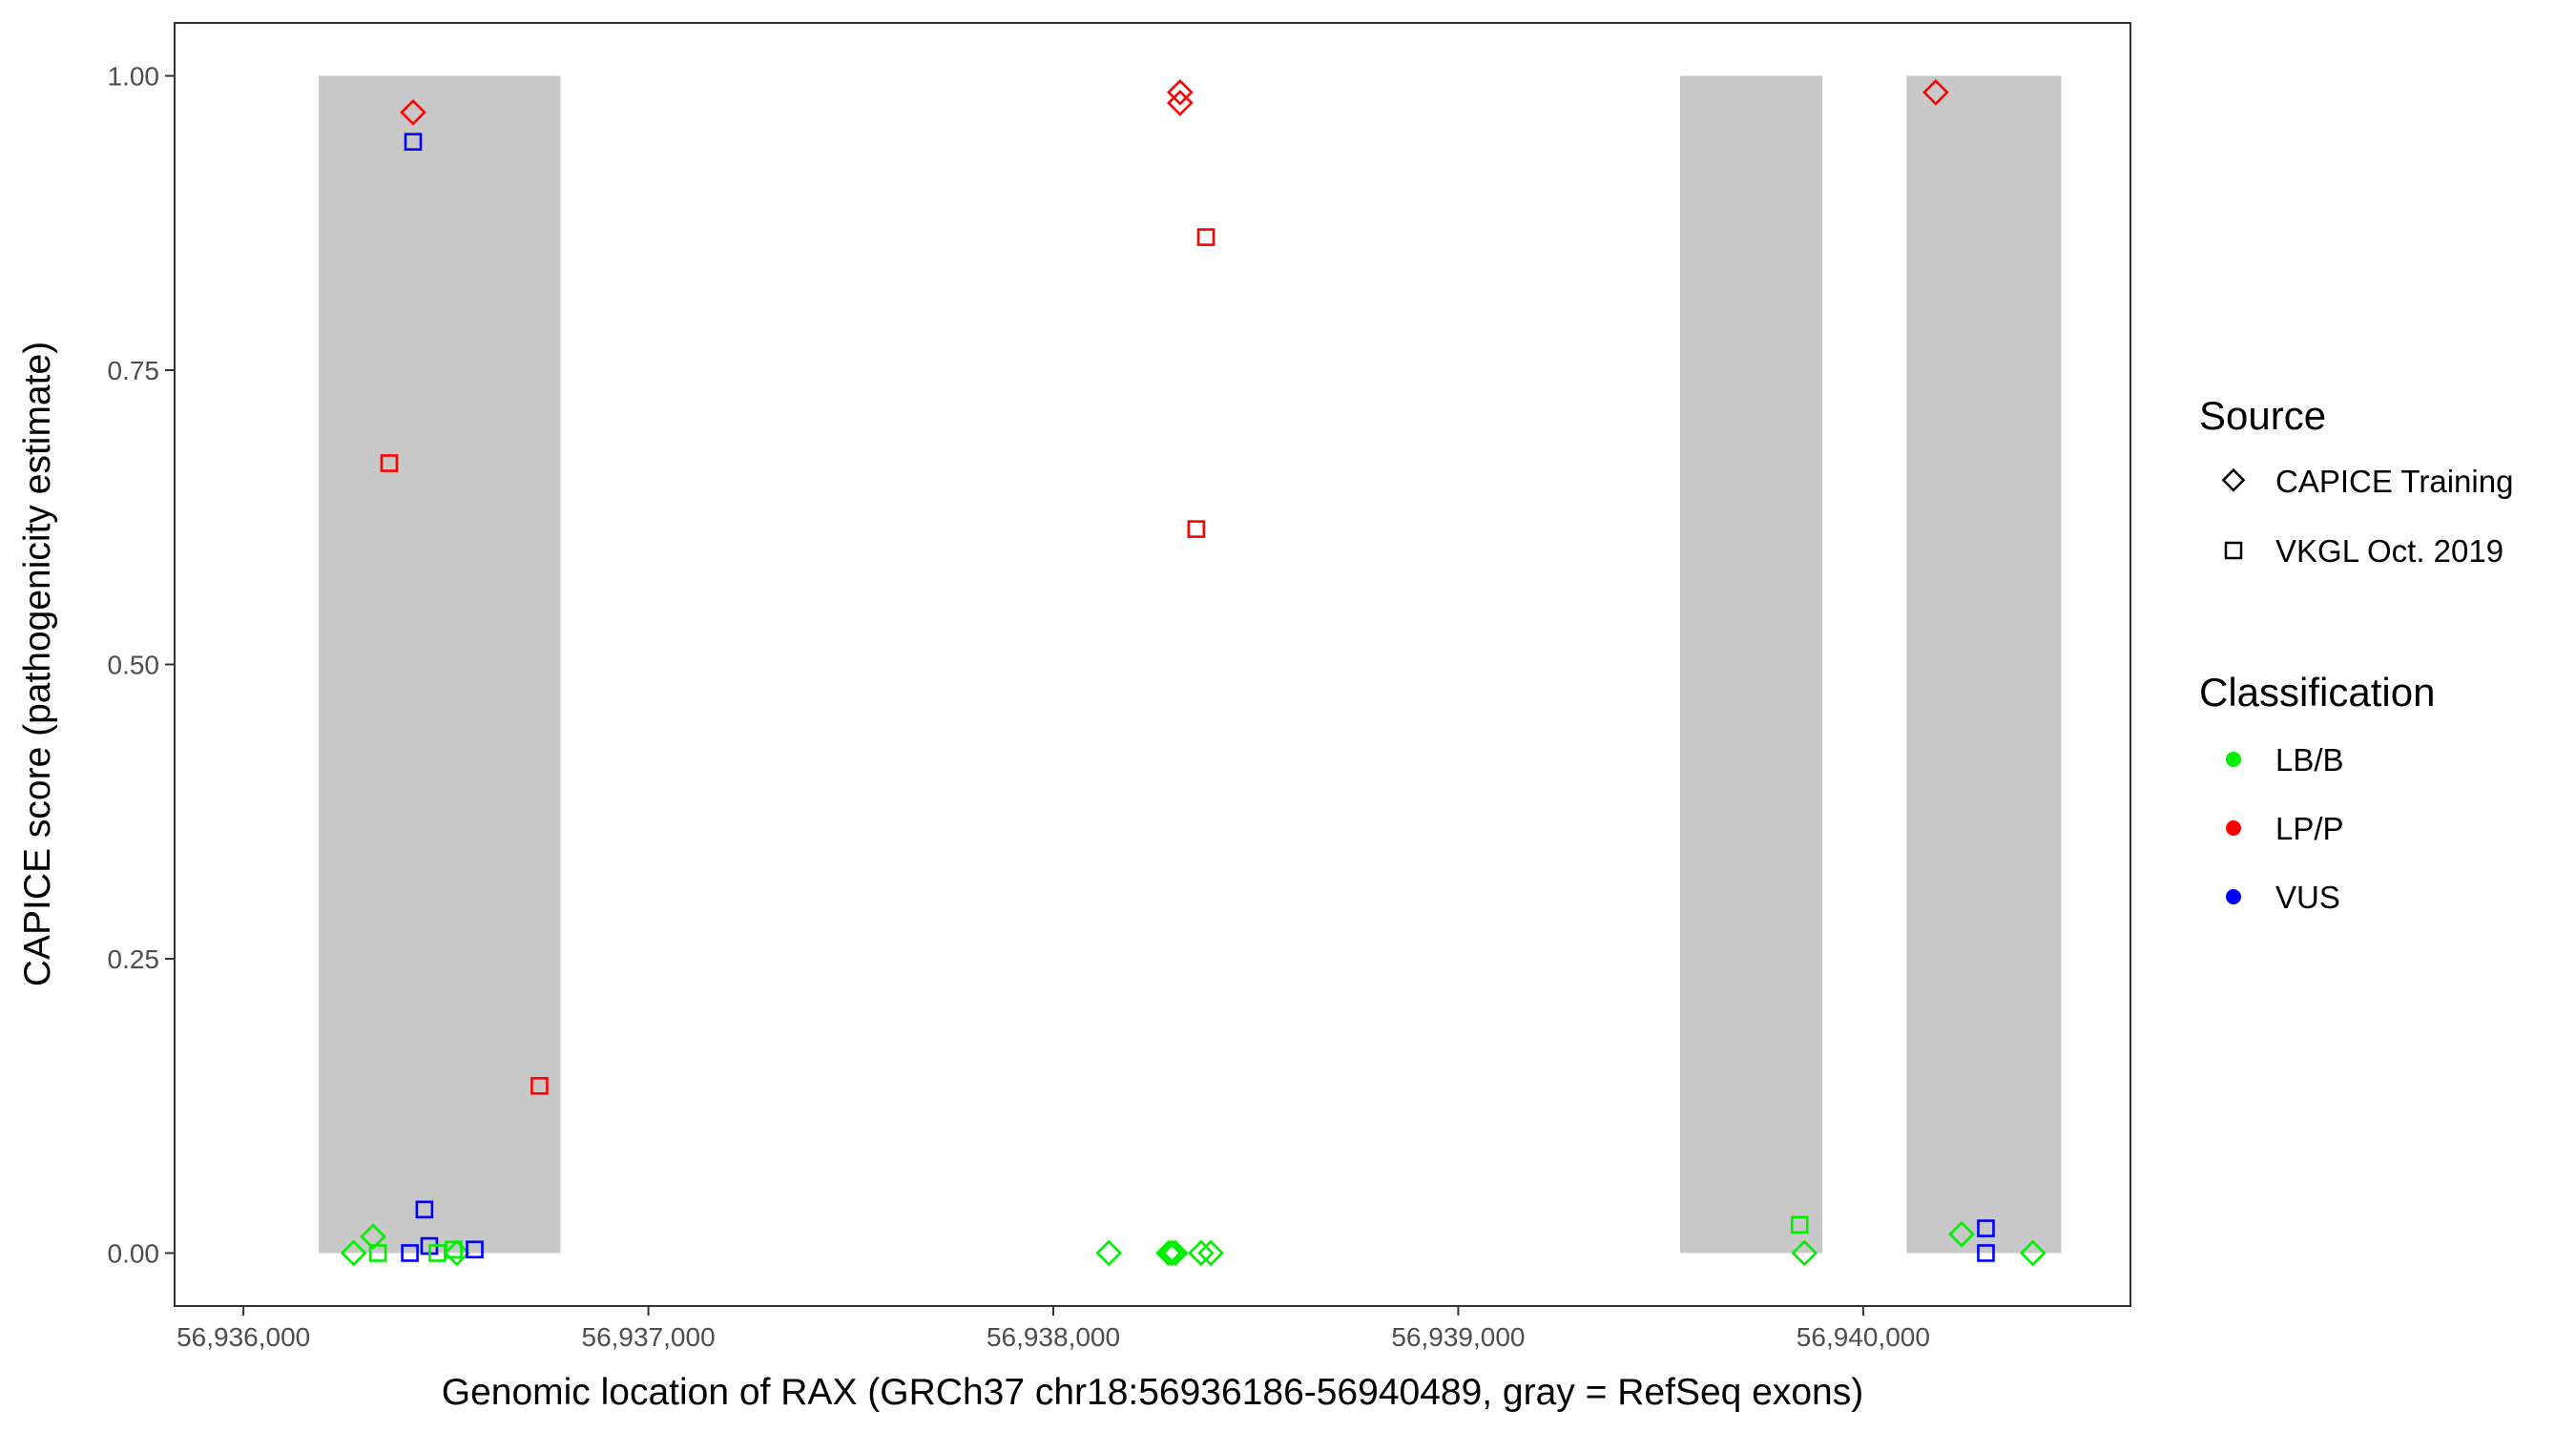 The width and height of the screenshot is (2576, 1431). What do you see at coordinates (134, 370) in the screenshot?
I see `y-tick-label: 0.75` at bounding box center [134, 370].